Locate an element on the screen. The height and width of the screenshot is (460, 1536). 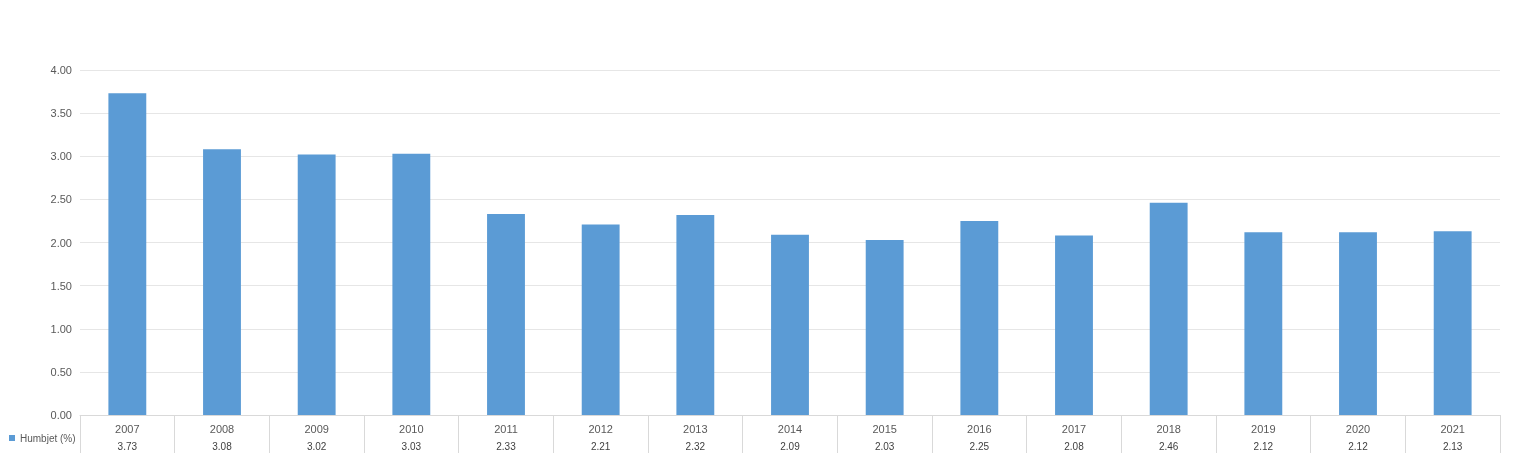
y-tick-label: 4.00 is located at coordinates (61, 70).